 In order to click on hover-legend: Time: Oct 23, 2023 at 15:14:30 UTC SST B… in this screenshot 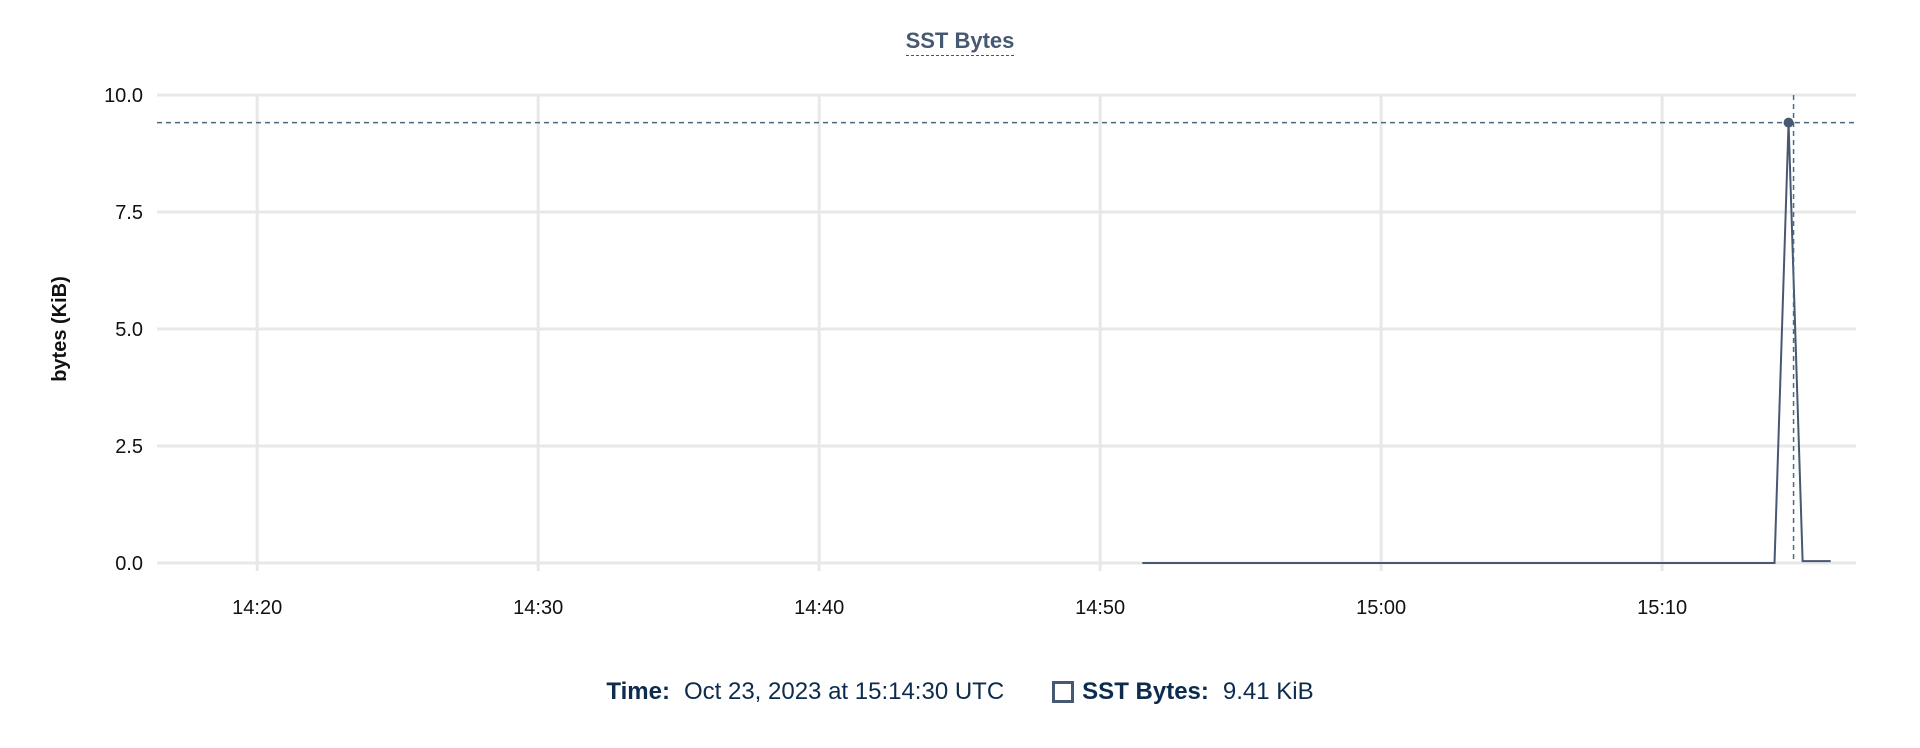, I will do `click(960, 692)`.